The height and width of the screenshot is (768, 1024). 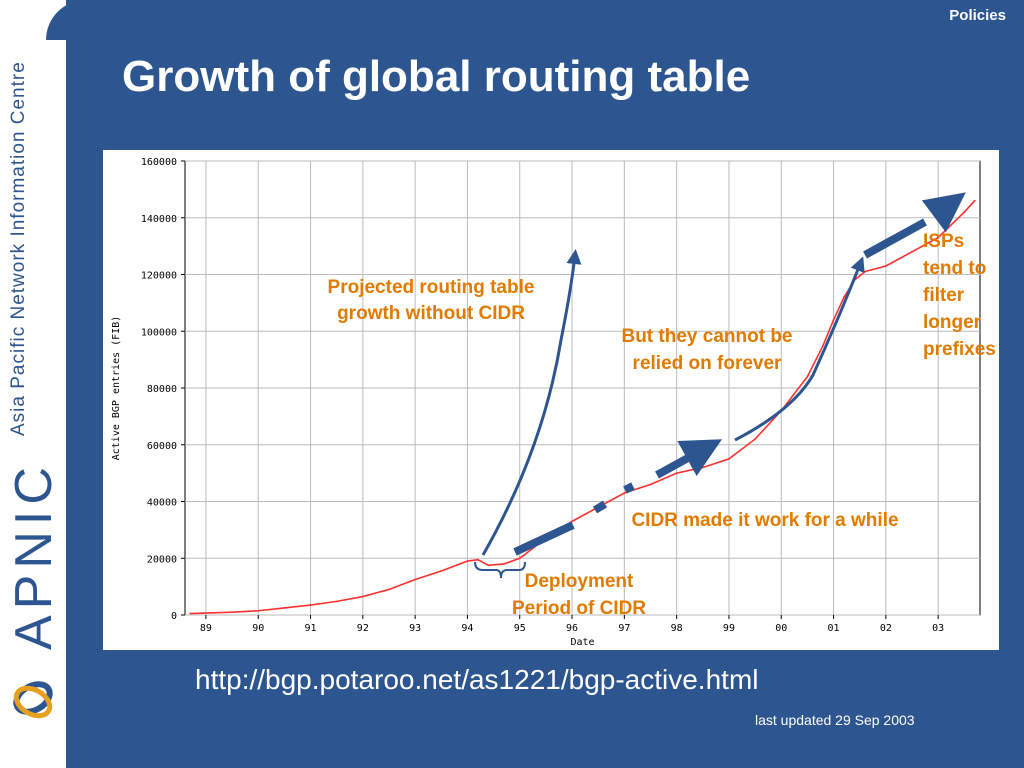 I want to click on annotation-label: Deployment Period of CIDR, so click(x=579, y=595).